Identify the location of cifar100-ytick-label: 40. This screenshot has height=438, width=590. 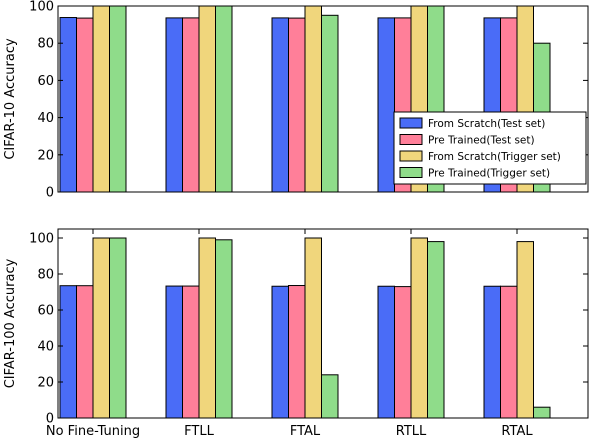
(45, 347).